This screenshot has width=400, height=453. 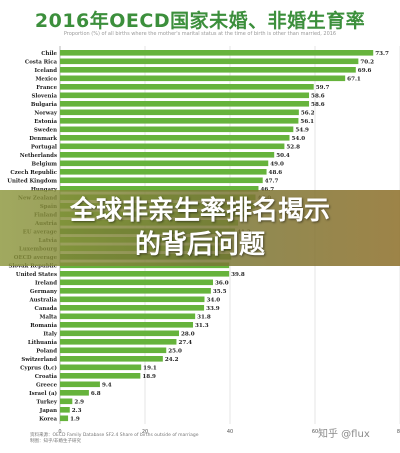 I want to click on category-label: Lithuania, so click(x=43, y=343).